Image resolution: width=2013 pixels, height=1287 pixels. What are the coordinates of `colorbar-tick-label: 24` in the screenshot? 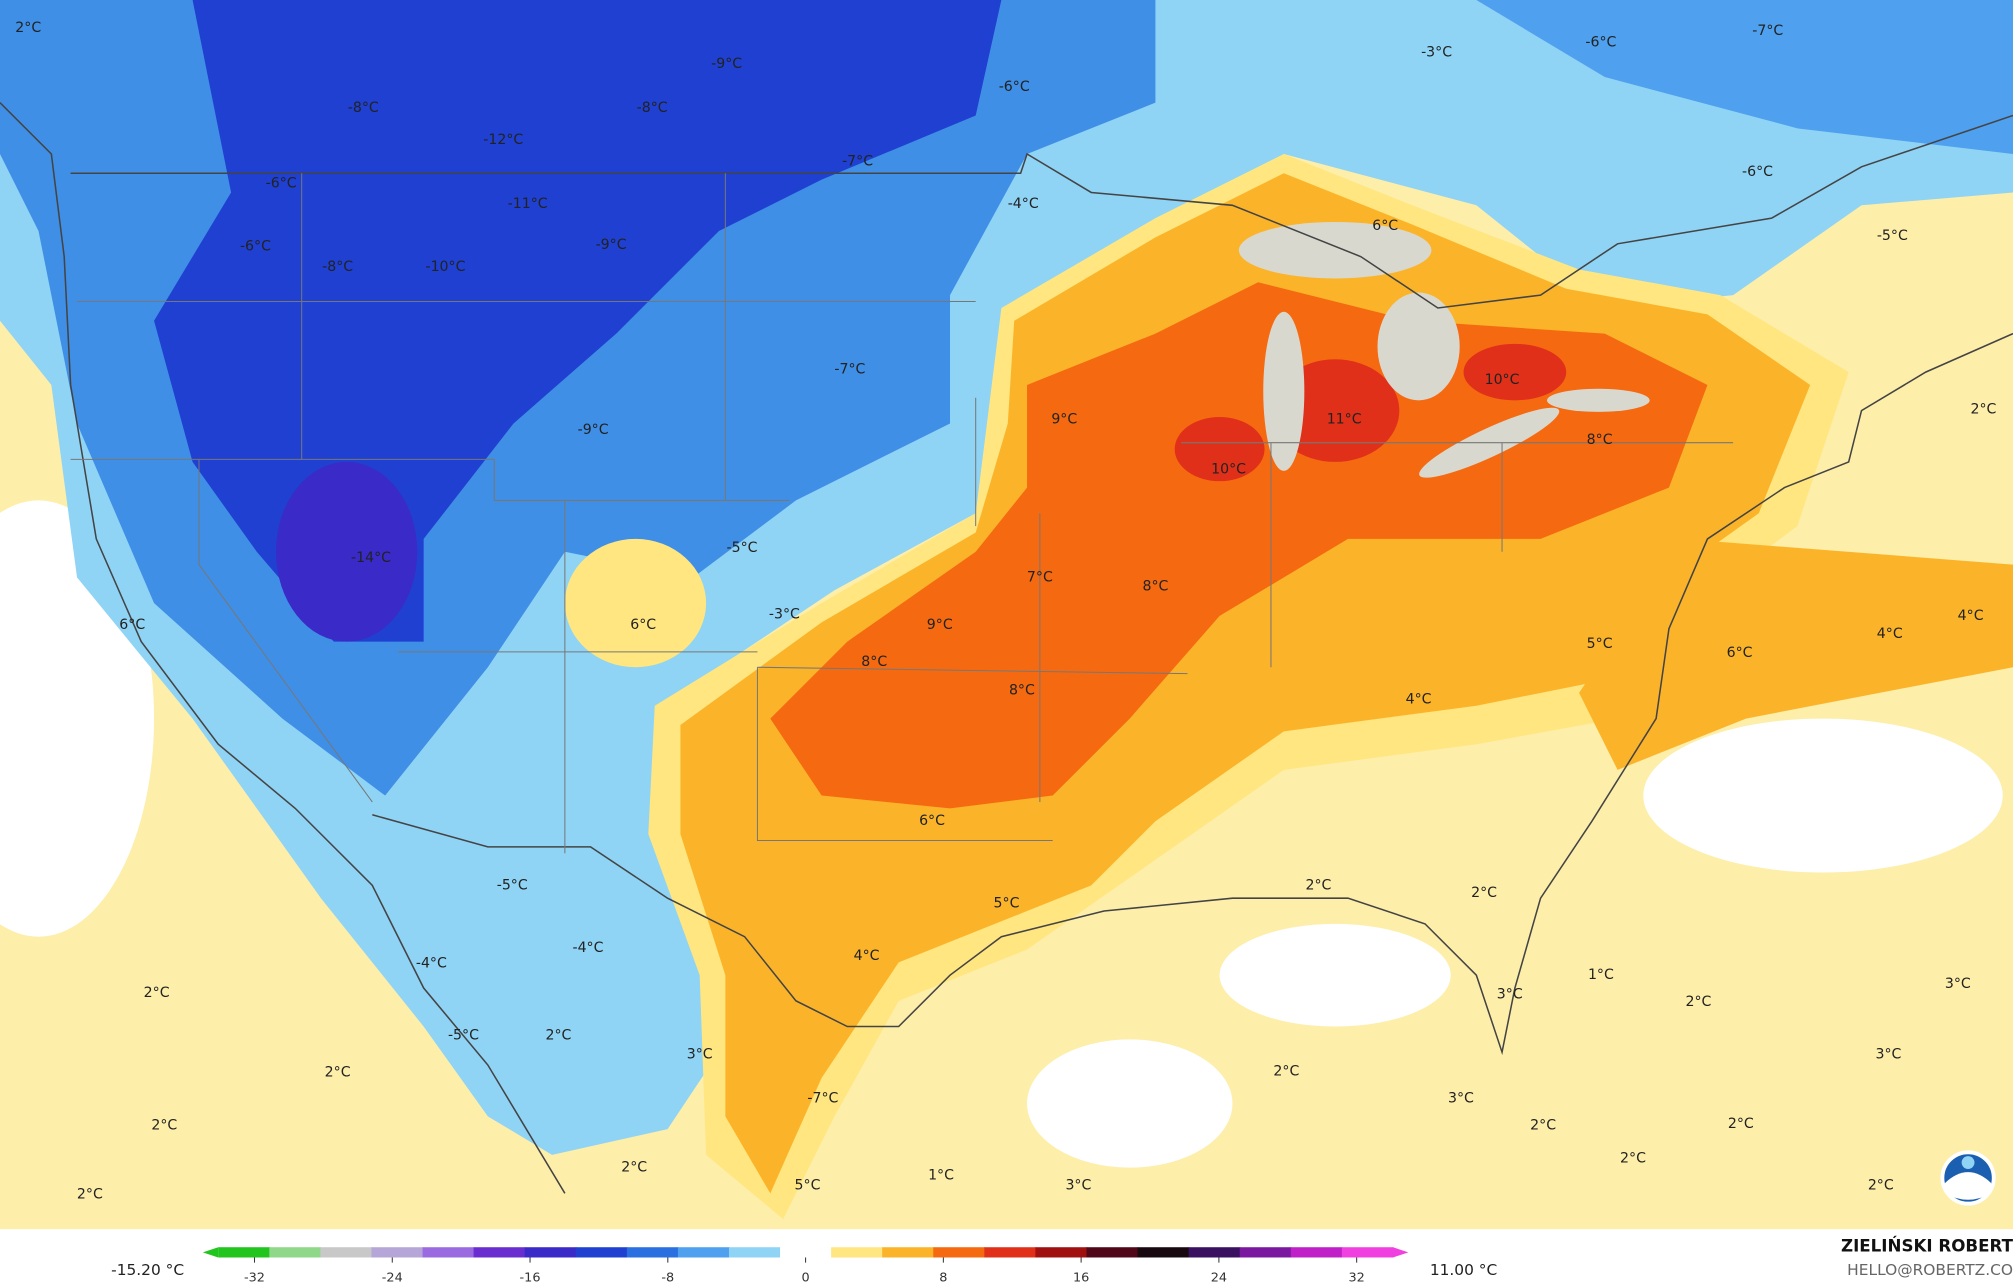 It's located at (1219, 1278).